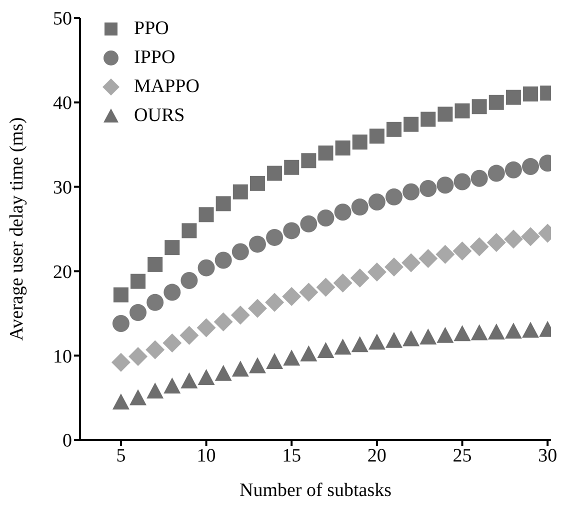 The height and width of the screenshot is (514, 573). I want to click on x-tick-label: 25, so click(462, 455).